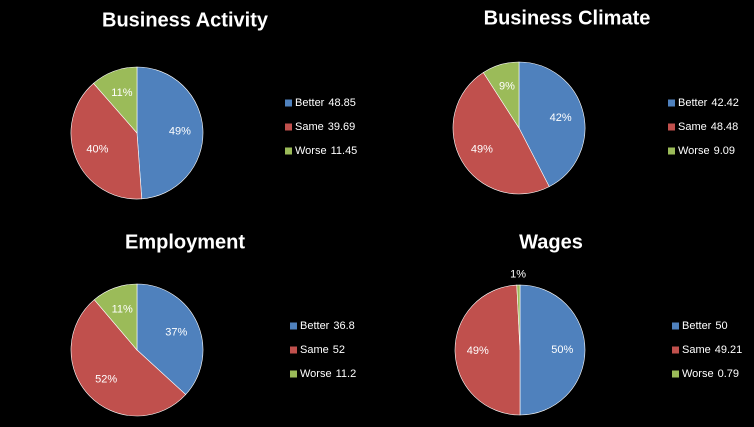 Image resolution: width=754 pixels, height=427 pixels. Describe the element at coordinates (518, 275) in the screenshot. I see `data-label: 1%` at that location.